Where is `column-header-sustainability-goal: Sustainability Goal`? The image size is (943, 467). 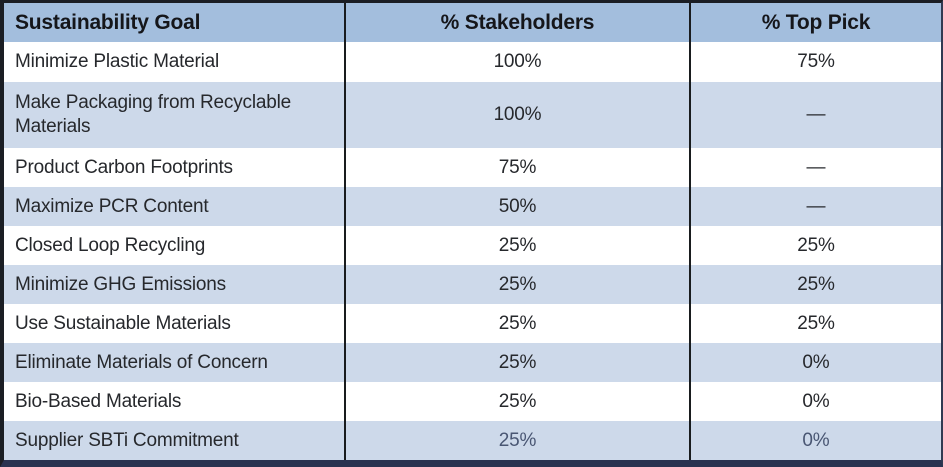
column-header-sustainability-goal: Sustainability Goal is located at coordinates (175, 22).